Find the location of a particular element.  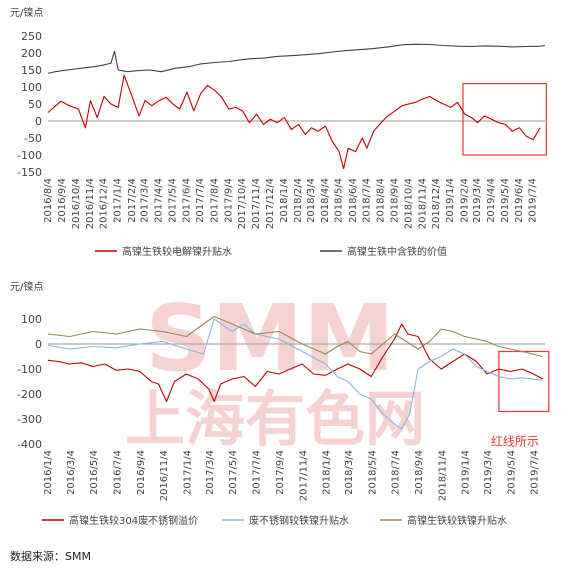

x-tick-label: 2018/8/4 is located at coordinates (381, 200).